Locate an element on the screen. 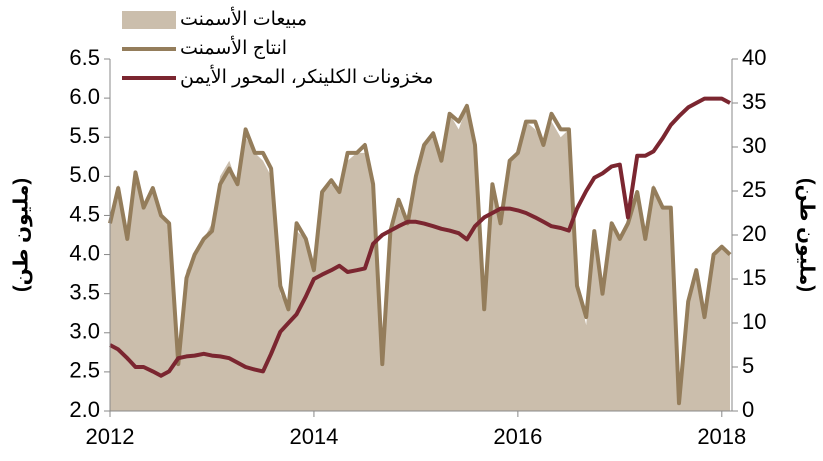 This screenshot has width=823, height=461. y2-tick-label: 40 is located at coordinates (754, 57).